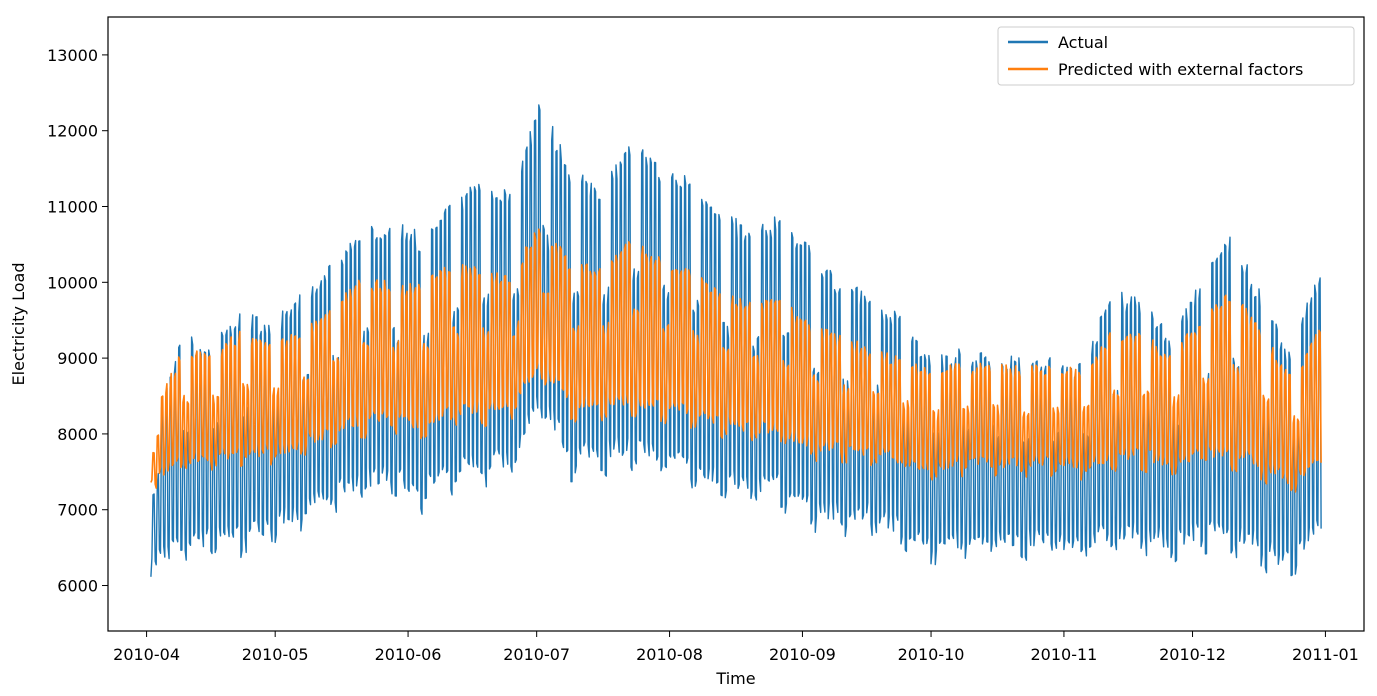  What do you see at coordinates (77, 358) in the screenshot?
I see `y-tick-label: 9000` at bounding box center [77, 358].